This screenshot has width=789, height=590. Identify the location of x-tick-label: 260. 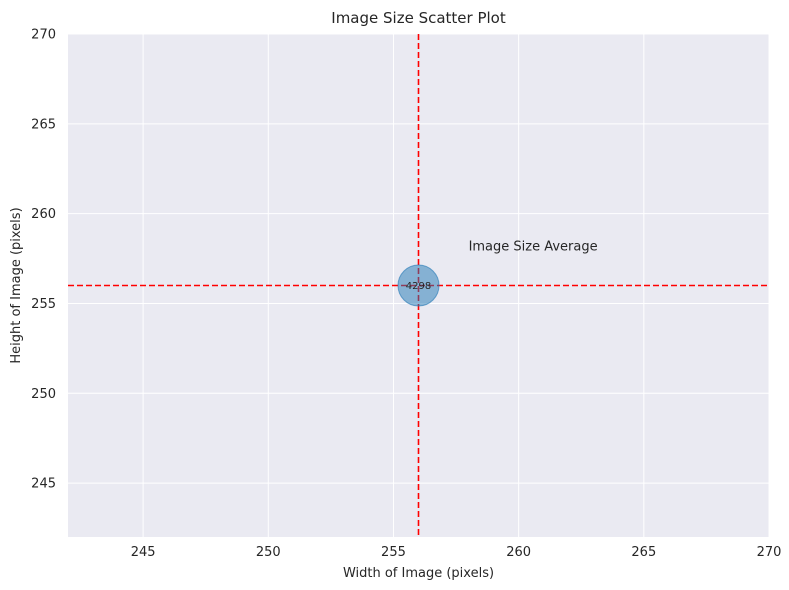
(518, 552).